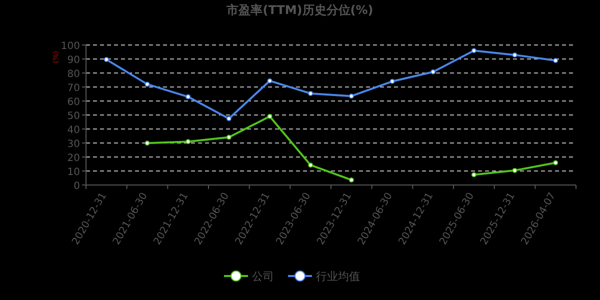  I want to click on legend-label: 公司, so click(263, 276).